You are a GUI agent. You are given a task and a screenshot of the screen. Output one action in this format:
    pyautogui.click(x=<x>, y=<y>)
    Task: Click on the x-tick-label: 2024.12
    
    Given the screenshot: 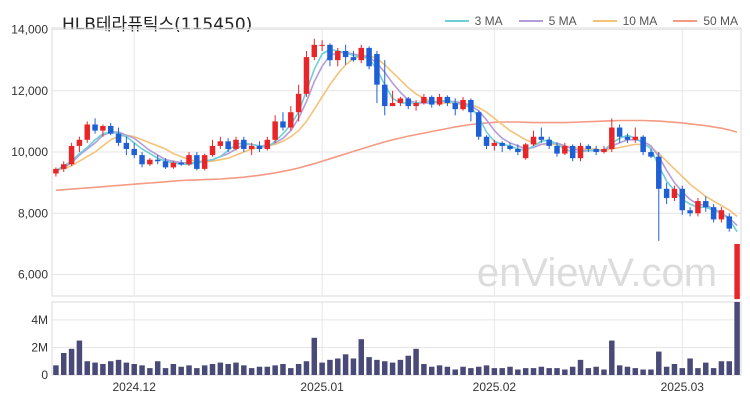 What is the action you would take?
    pyautogui.click(x=135, y=387)
    